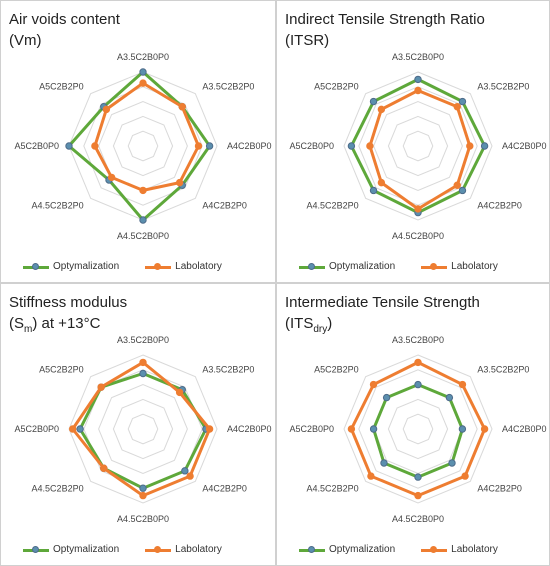 This screenshot has width=550, height=566. Describe the element at coordinates (68, 314) in the screenshot. I see `chart-title: Stiffness modulus (Sm) at +13°C` at that location.